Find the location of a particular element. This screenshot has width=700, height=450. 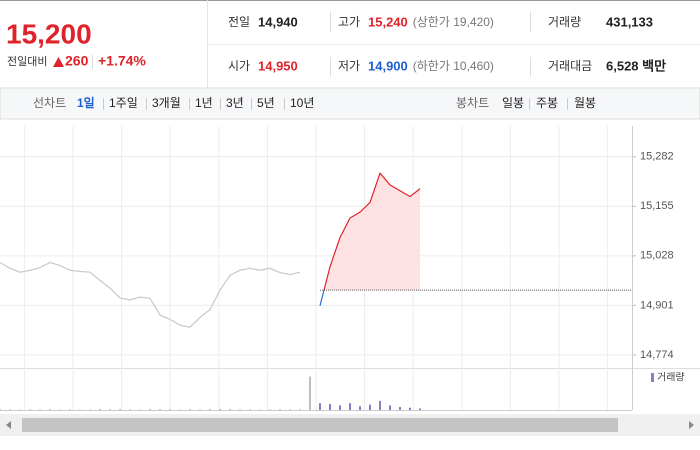

y-tick-label: 15,028 is located at coordinates (657, 256).